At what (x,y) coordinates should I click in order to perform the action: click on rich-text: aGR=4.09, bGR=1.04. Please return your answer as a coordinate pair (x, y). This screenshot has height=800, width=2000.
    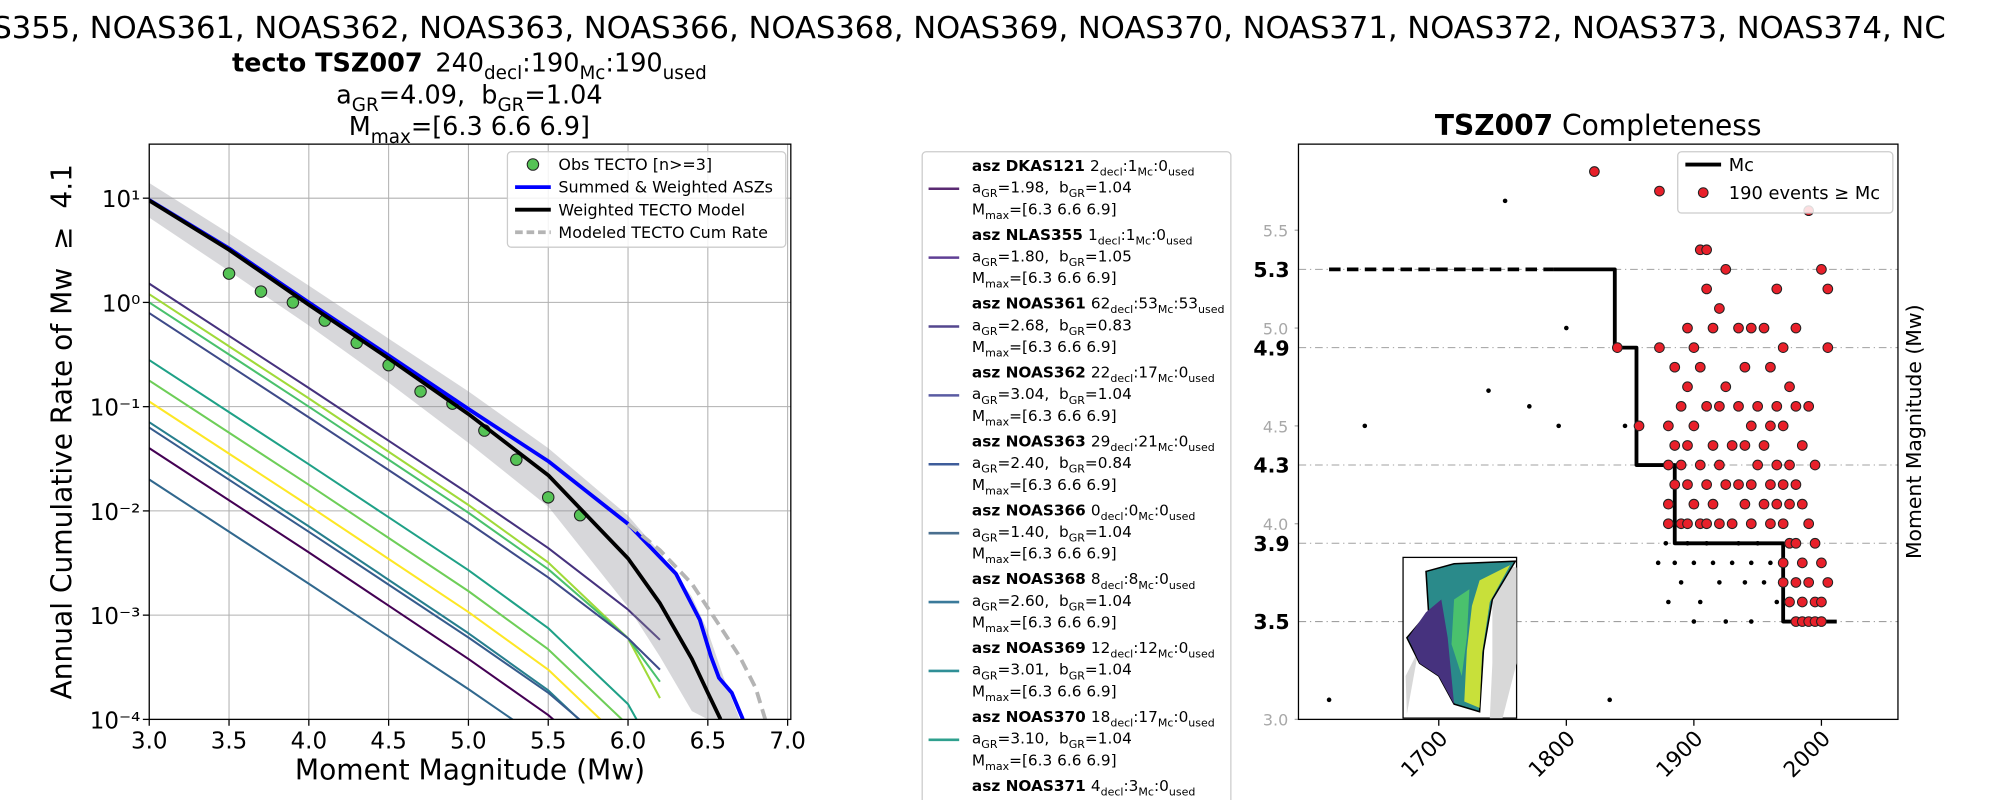
    Looking at the image, I should click on (469, 98).